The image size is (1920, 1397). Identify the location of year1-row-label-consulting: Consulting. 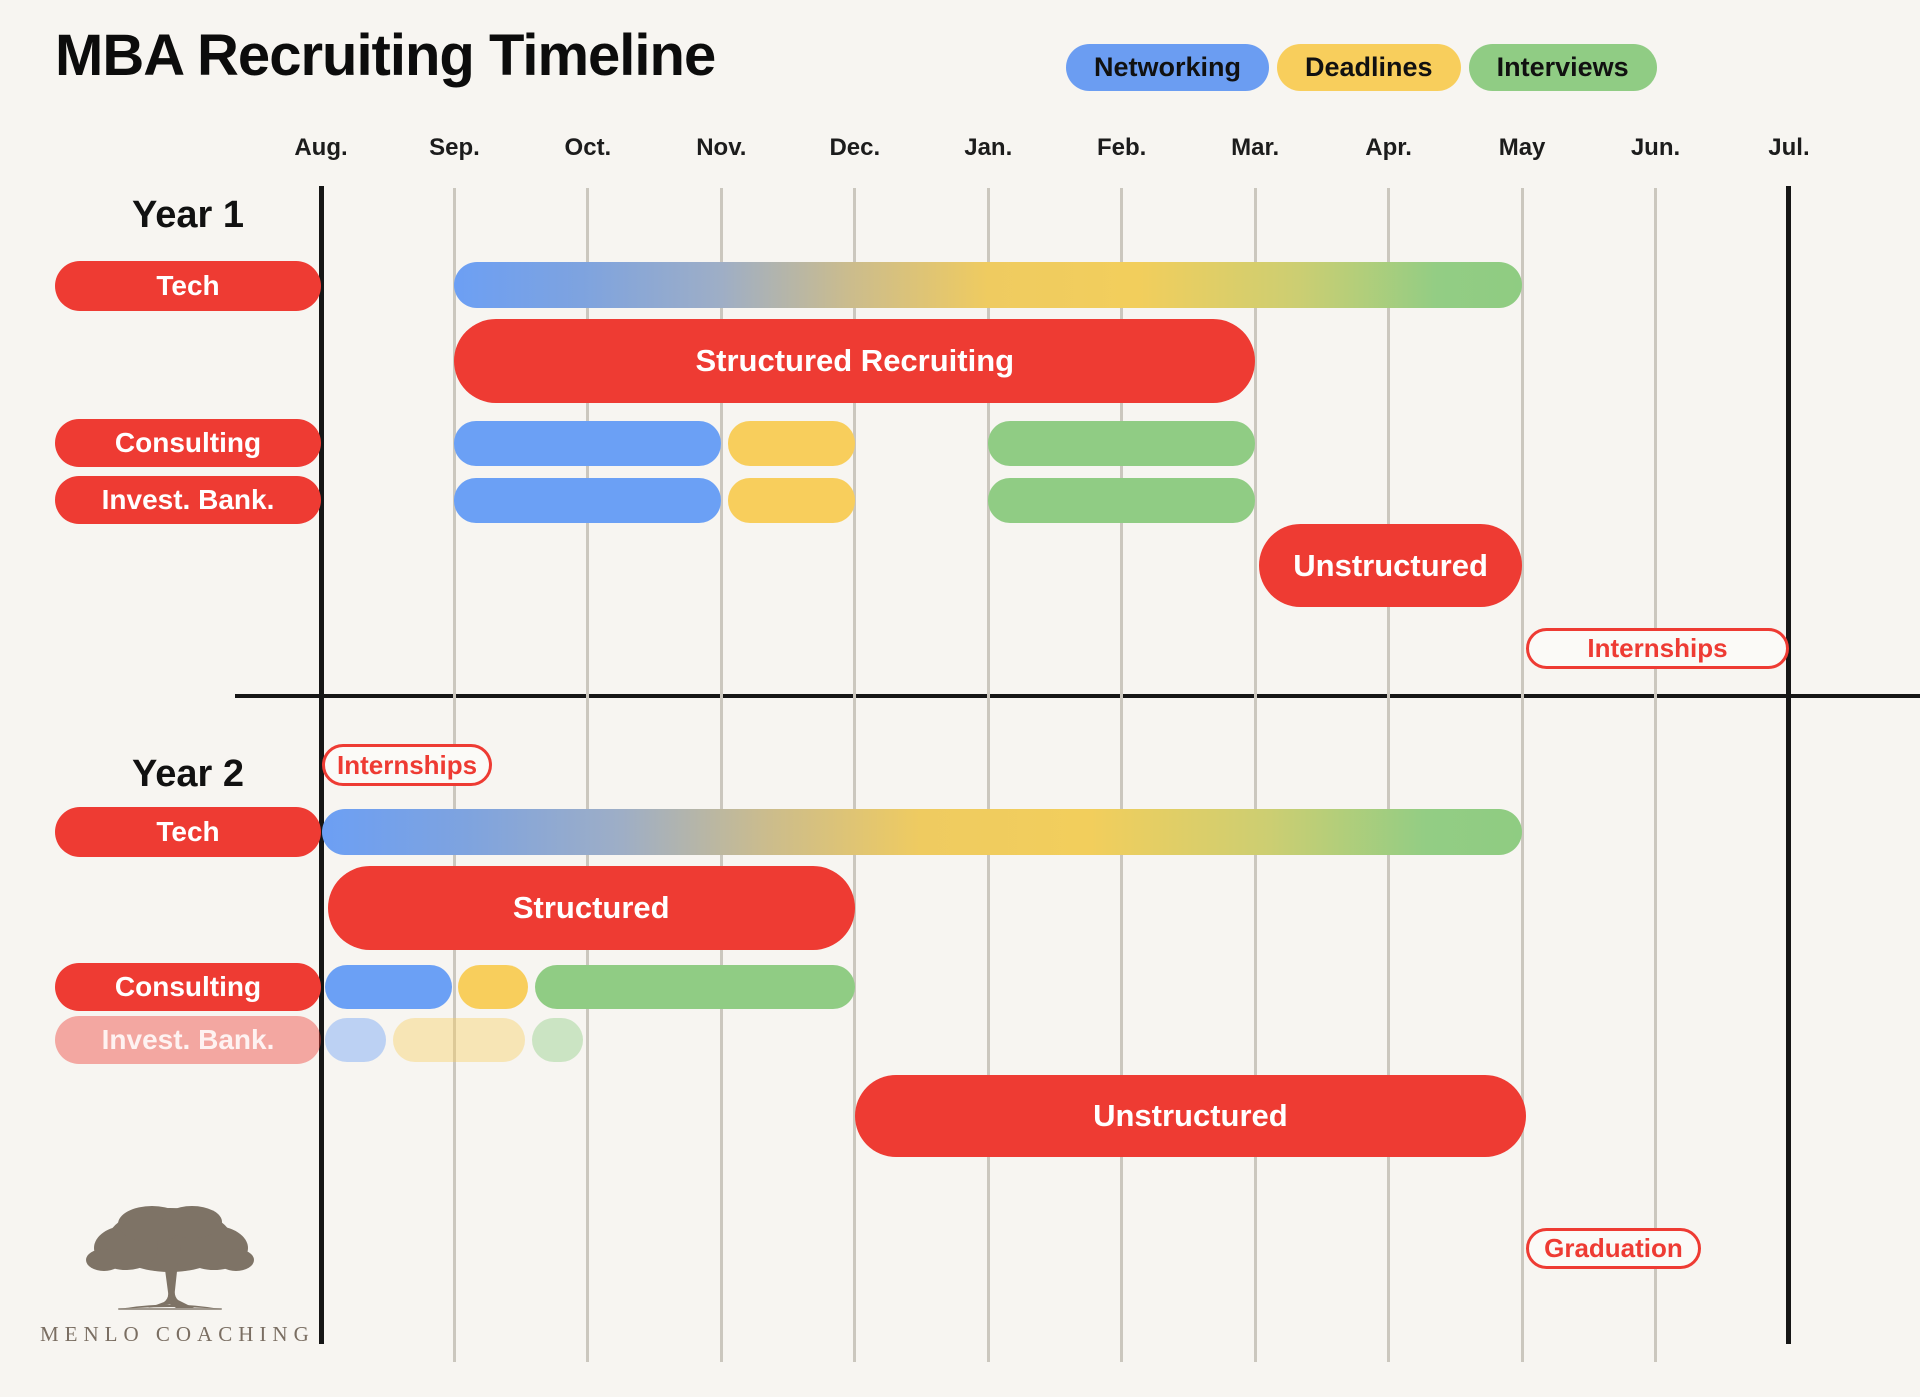
(188, 443).